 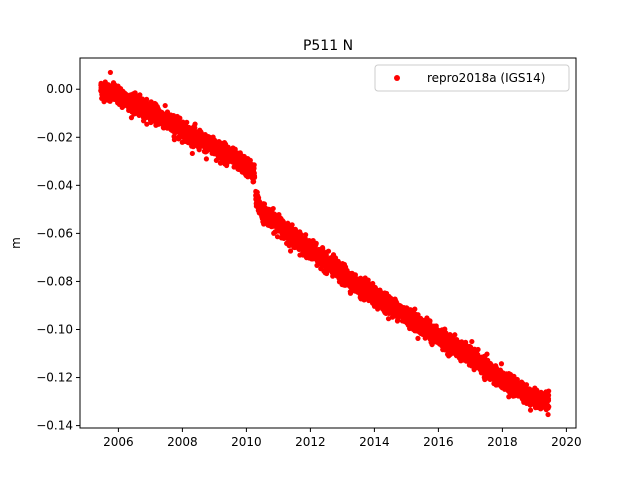 What do you see at coordinates (328, 46) in the screenshot?
I see `chart-title: P511 N` at bounding box center [328, 46].